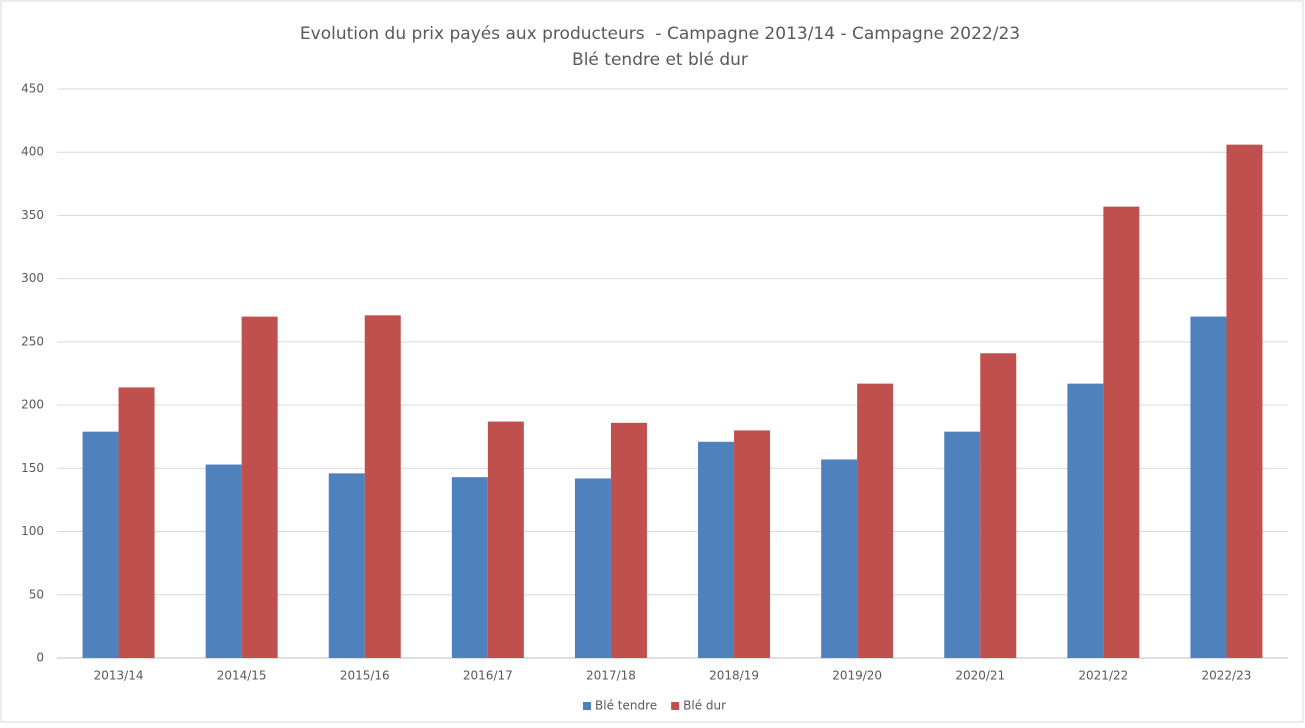  Describe the element at coordinates (40, 658) in the screenshot. I see `y-tick-label: 0` at that location.